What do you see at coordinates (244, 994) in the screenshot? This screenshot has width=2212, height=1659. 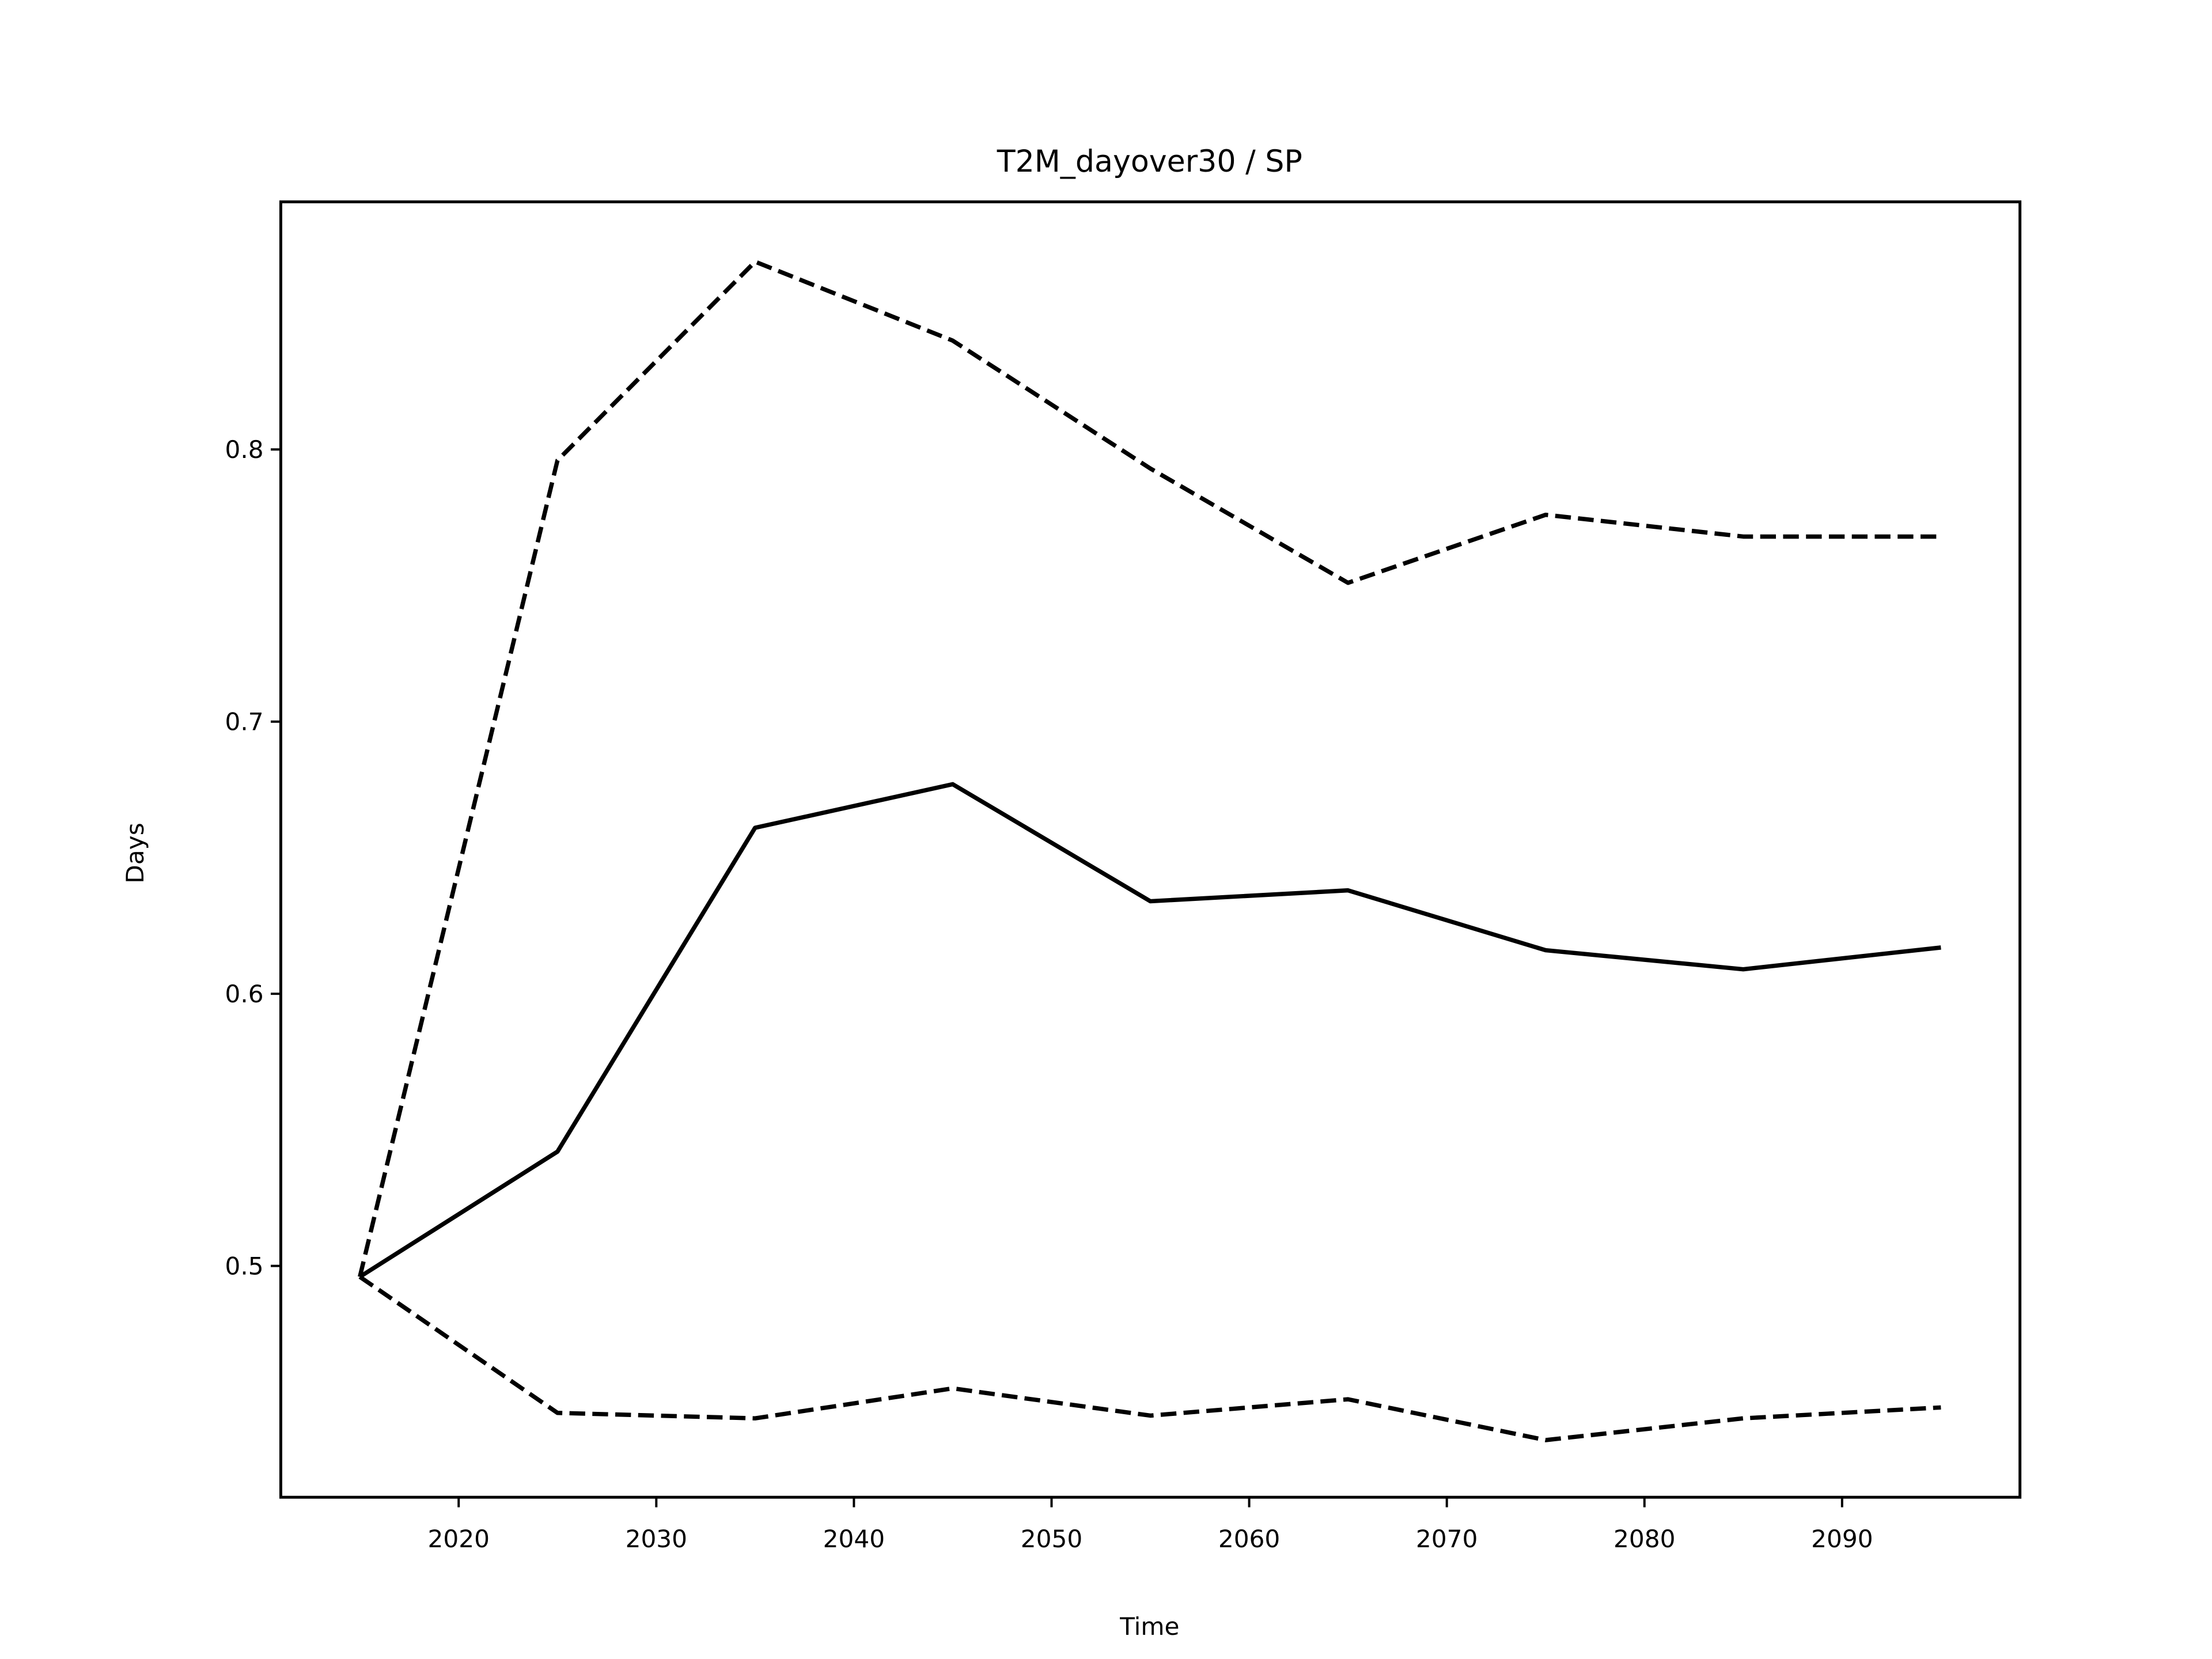 I see `y-tick-label: 0.6` at bounding box center [244, 994].